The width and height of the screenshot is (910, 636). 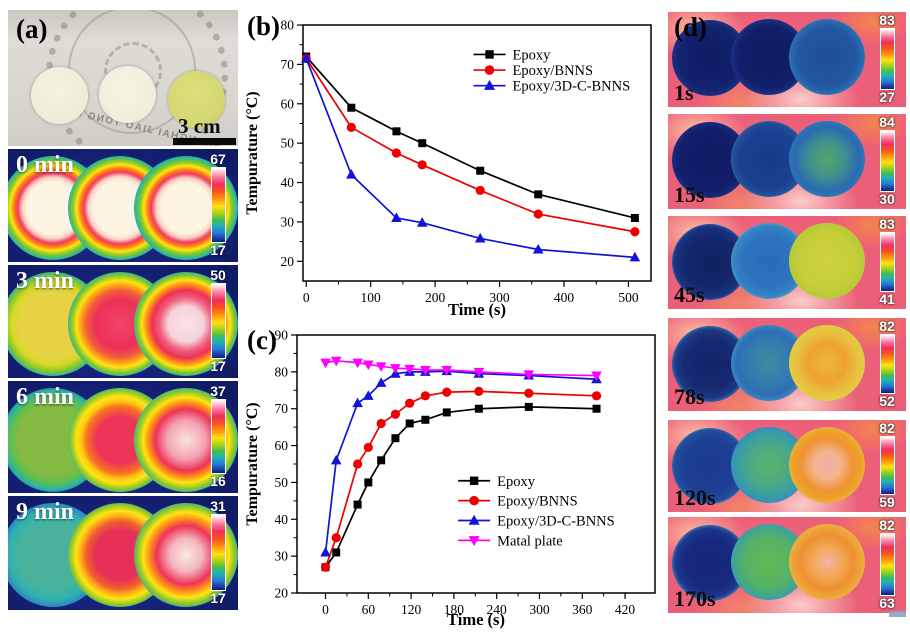 I want to click on colorbar-min: 30, so click(x=887, y=199).